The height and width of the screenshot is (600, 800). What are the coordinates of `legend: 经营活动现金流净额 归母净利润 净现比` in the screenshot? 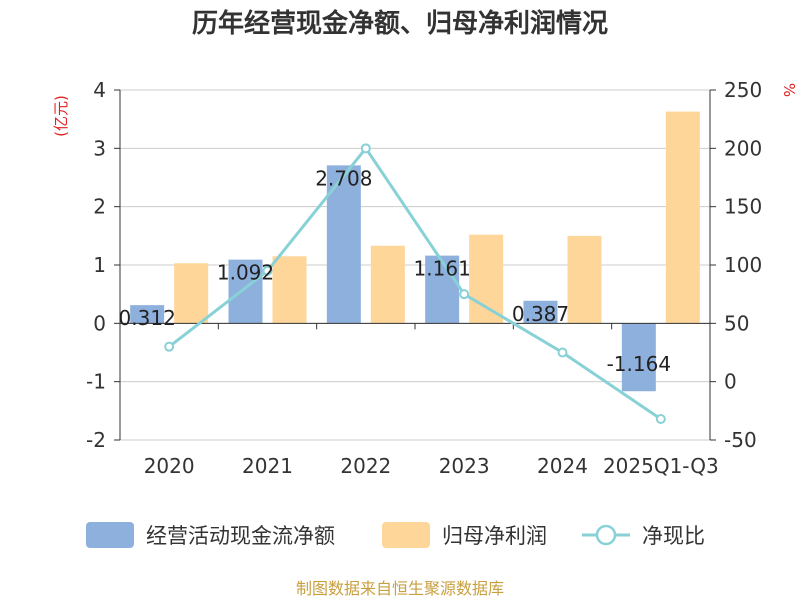 It's located at (395, 535).